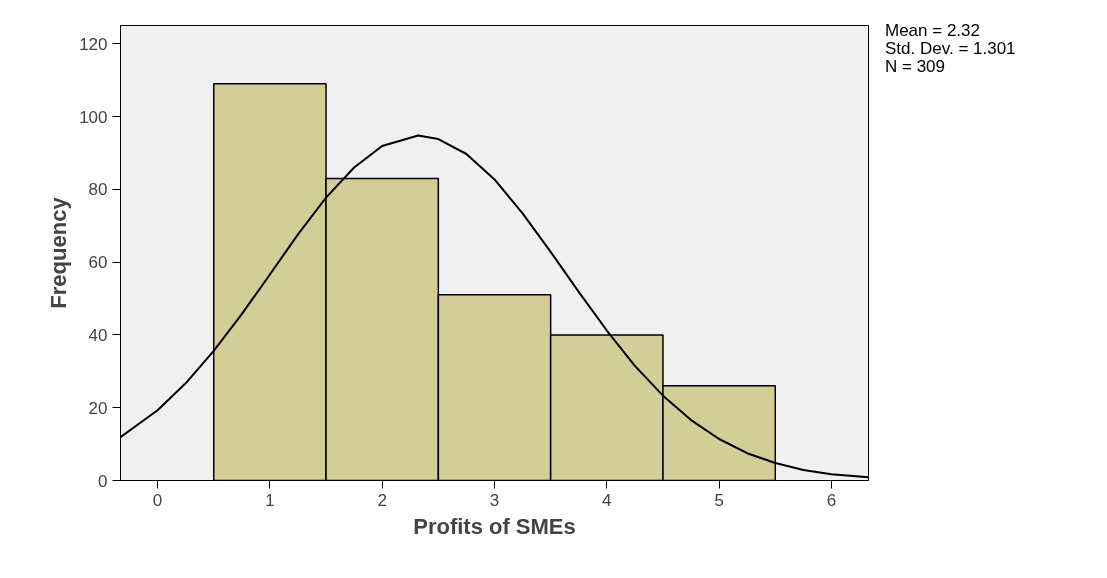 This screenshot has width=1107, height=578. What do you see at coordinates (98, 263) in the screenshot?
I see `y-tick-label: 60` at bounding box center [98, 263].